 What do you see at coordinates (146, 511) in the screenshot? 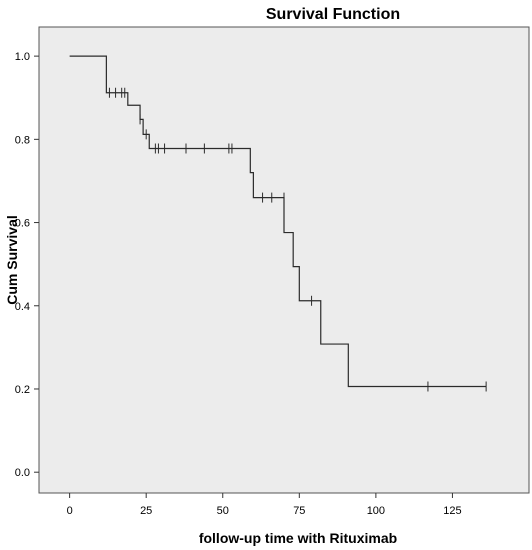
I see `x-tick-label: 25` at bounding box center [146, 511].